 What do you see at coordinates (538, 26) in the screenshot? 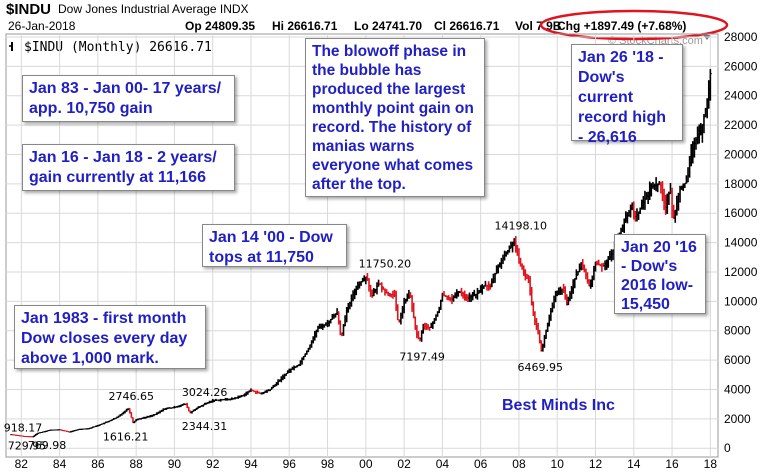
I see `stat-volume: Vol 7.9B` at bounding box center [538, 26].